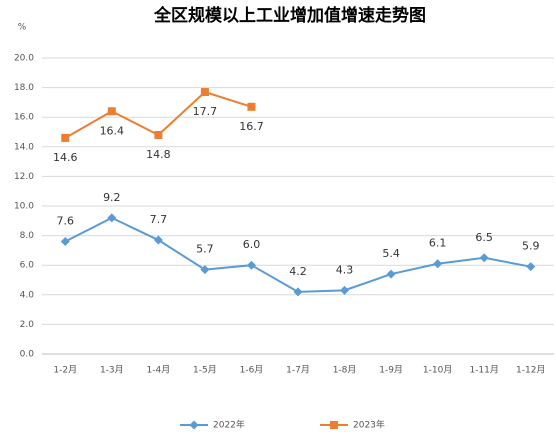  Describe the element at coordinates (484, 237) in the screenshot. I see `data-label: 6.5` at that location.